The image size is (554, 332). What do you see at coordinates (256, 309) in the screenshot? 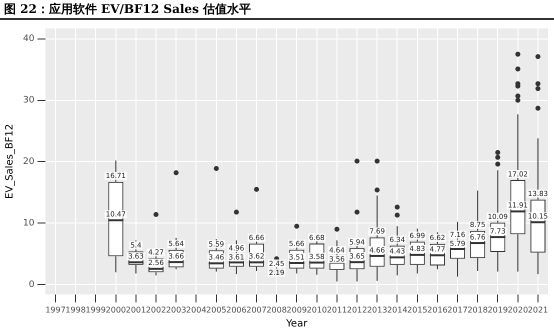
I see `x-tick-label: 2007` at bounding box center [256, 309].